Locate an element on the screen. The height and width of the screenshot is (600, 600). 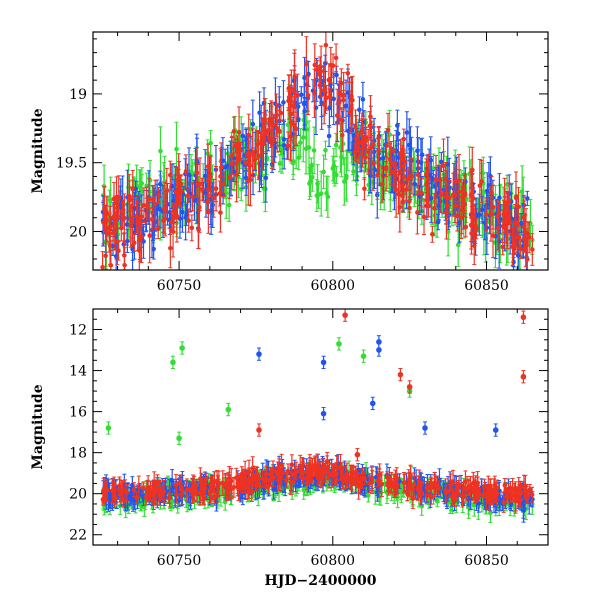
y-tick-label: 14 is located at coordinates (78, 372).